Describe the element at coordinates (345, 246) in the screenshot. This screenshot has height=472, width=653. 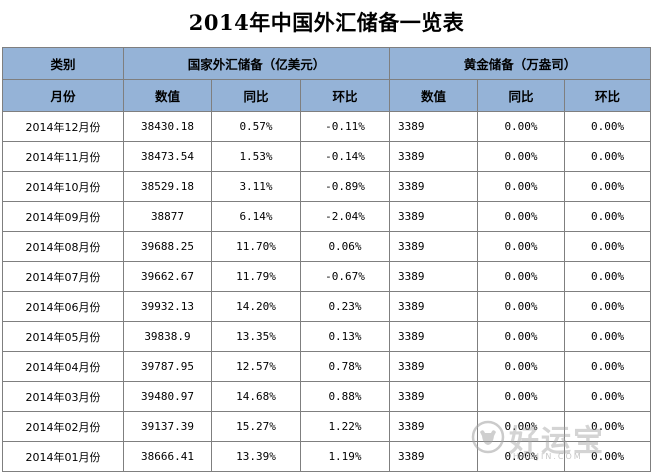
I see `cell-forex-mom: 0.06%` at that location.